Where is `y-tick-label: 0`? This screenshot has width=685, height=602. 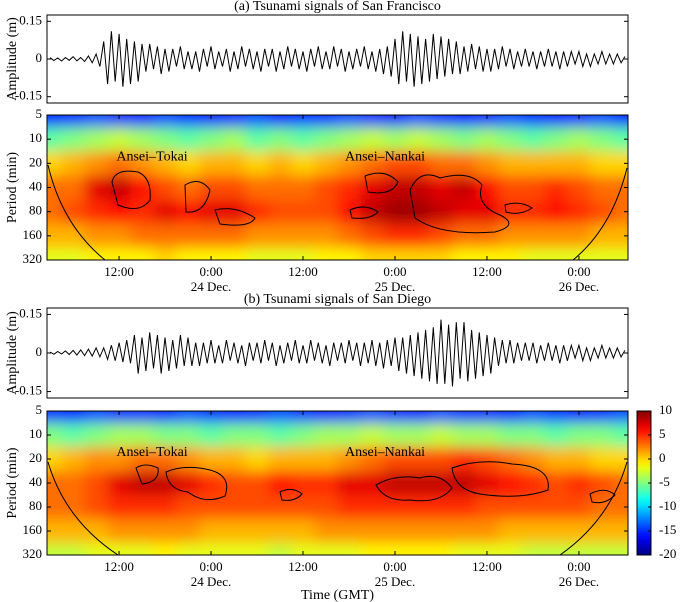 y-tick-label: 0 is located at coordinates (39, 351).